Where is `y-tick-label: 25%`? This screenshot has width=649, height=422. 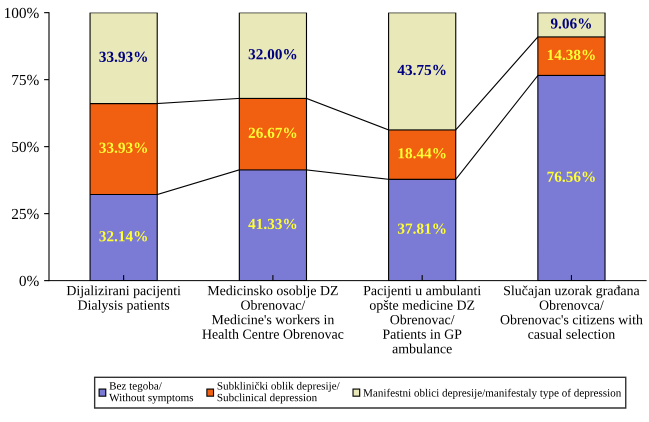 y-tick-label: 25% is located at coordinates (25, 214).